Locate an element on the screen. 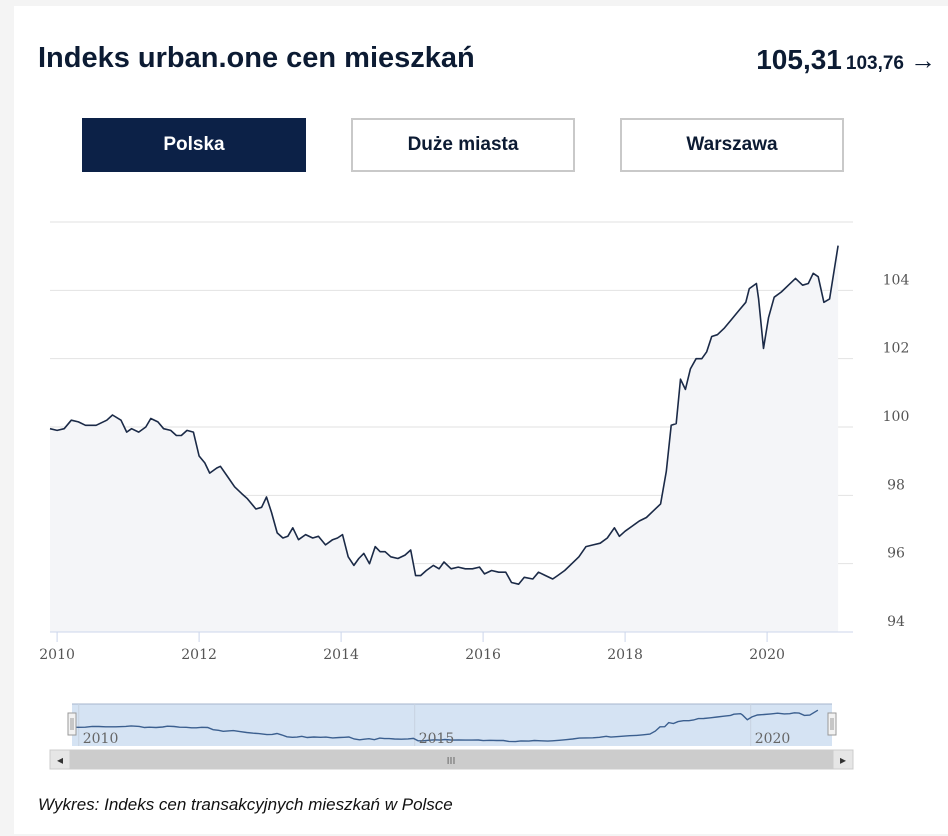 The image size is (948, 836). navigator-tick-label: 2010 is located at coordinates (101, 739).